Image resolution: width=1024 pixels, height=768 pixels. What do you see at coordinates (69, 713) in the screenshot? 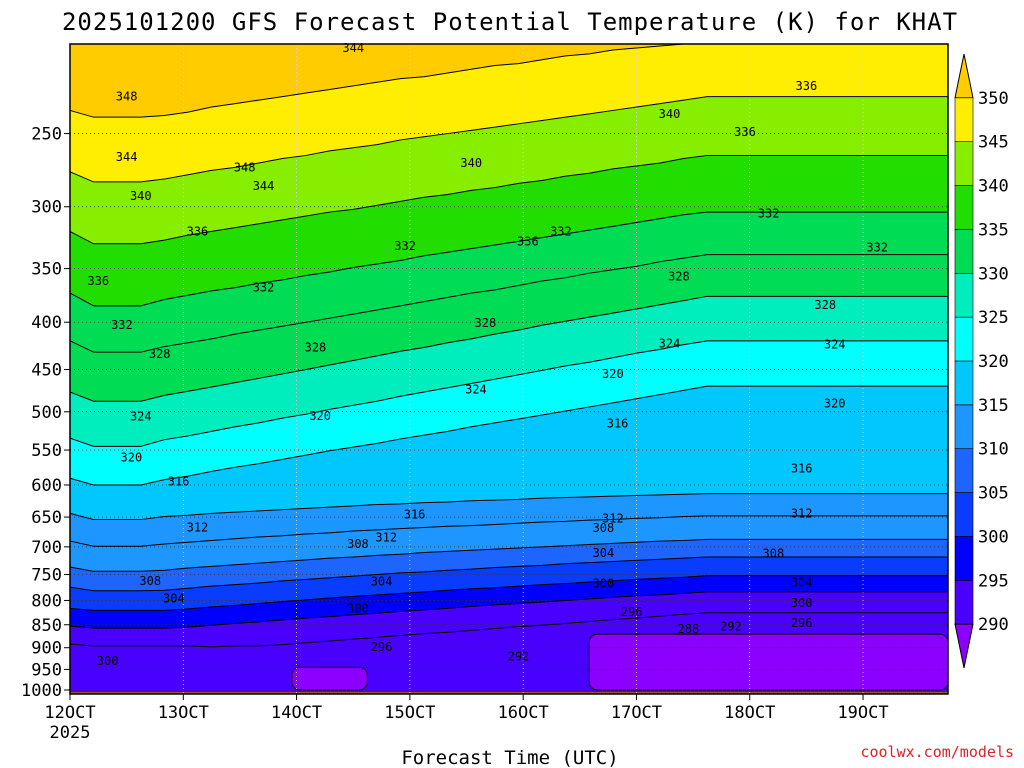
I see `x-tick-label: 12OCT` at bounding box center [69, 713].